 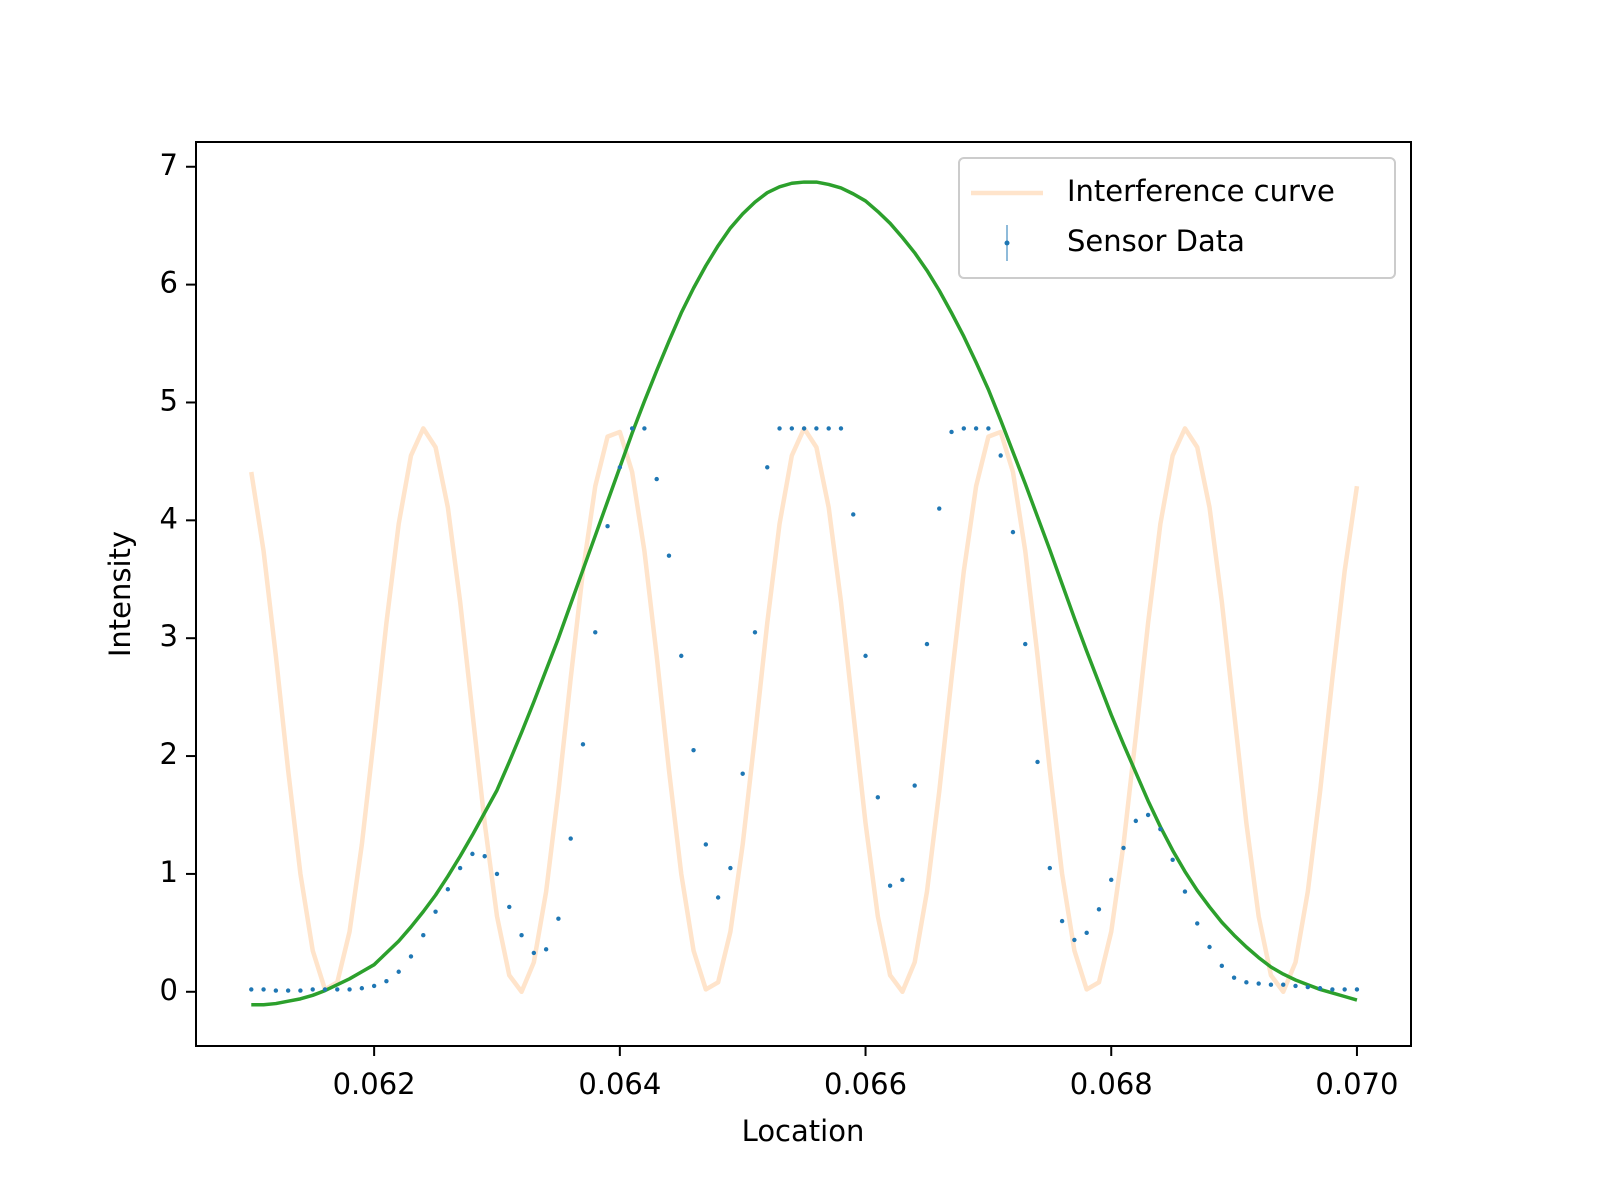 I want to click on y-tick-label: 6, so click(x=169, y=283).